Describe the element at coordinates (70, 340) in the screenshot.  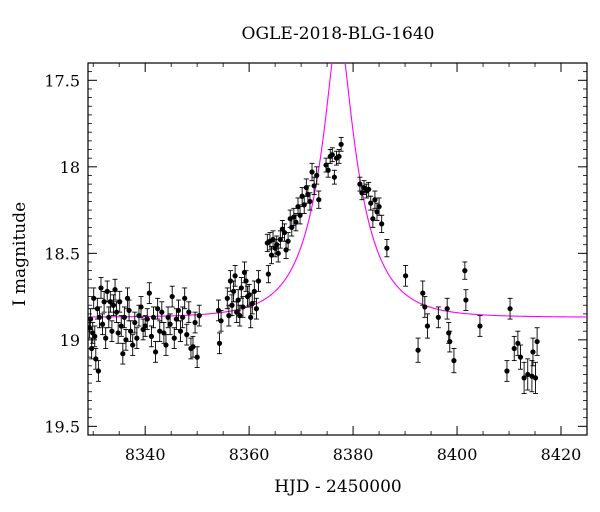
I see `y-tick-label: 19` at that location.